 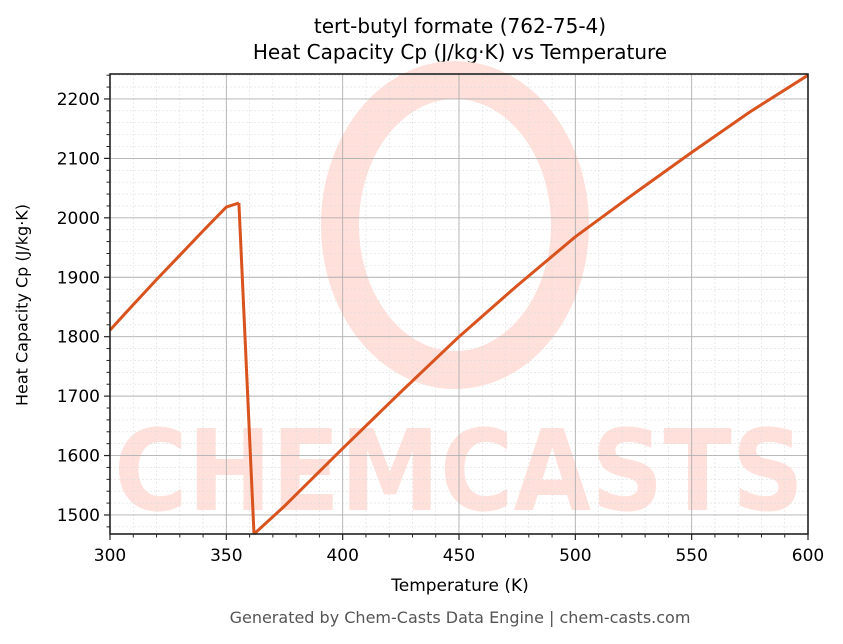 What do you see at coordinates (691, 556) in the screenshot?
I see `svg-text: 550` at bounding box center [691, 556].